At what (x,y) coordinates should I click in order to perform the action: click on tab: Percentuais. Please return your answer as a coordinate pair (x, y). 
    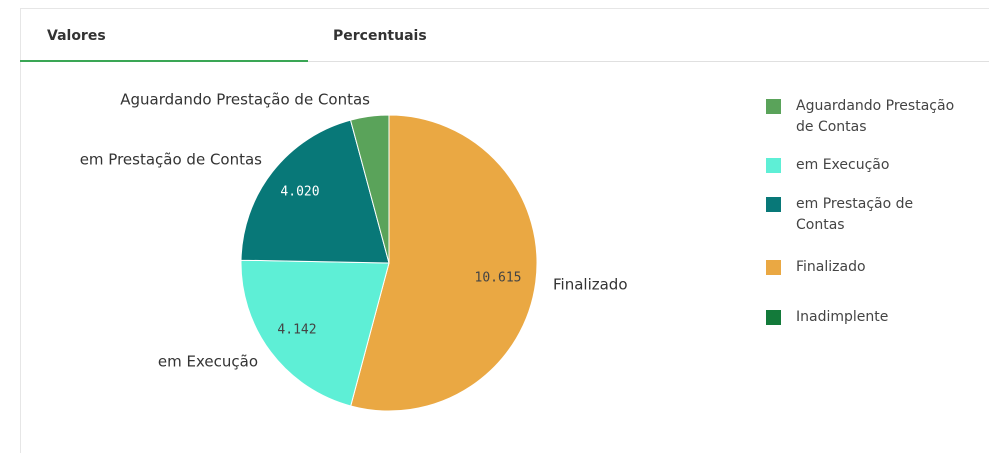
    Looking at the image, I should click on (380, 36).